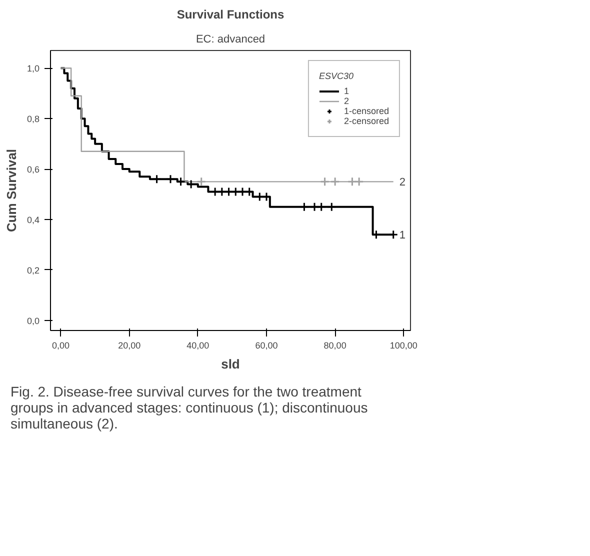 The width and height of the screenshot is (590, 556). Describe the element at coordinates (230, 15) in the screenshot. I see `chart-title: Survival Functions` at that location.